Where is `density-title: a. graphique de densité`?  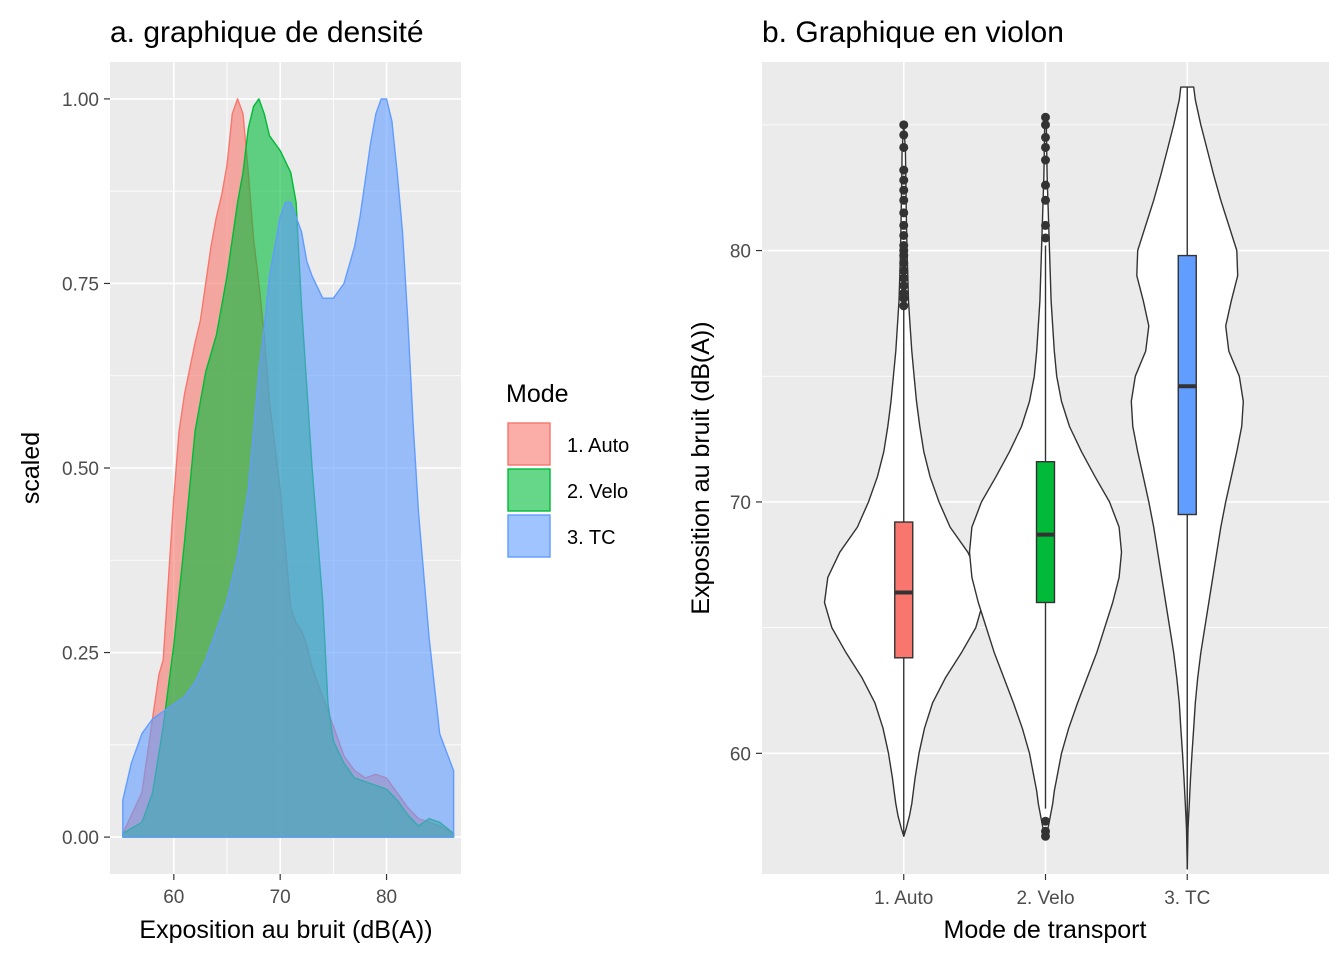 density-title: a. graphique de densité is located at coordinates (267, 32).